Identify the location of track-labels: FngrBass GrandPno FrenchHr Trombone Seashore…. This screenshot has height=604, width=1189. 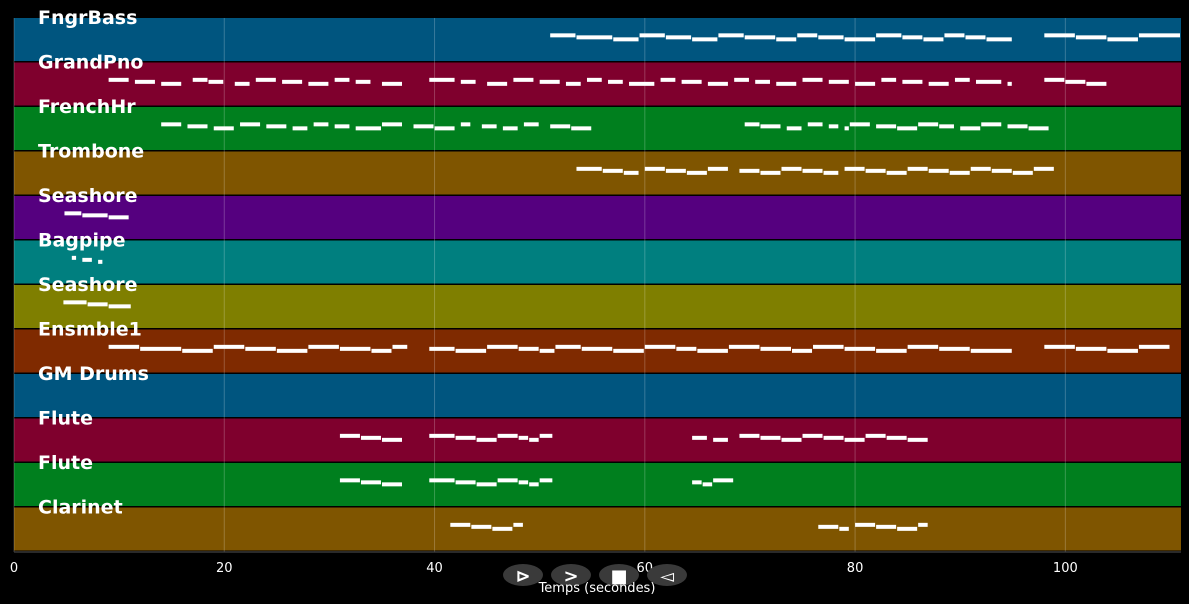
(93, 263).